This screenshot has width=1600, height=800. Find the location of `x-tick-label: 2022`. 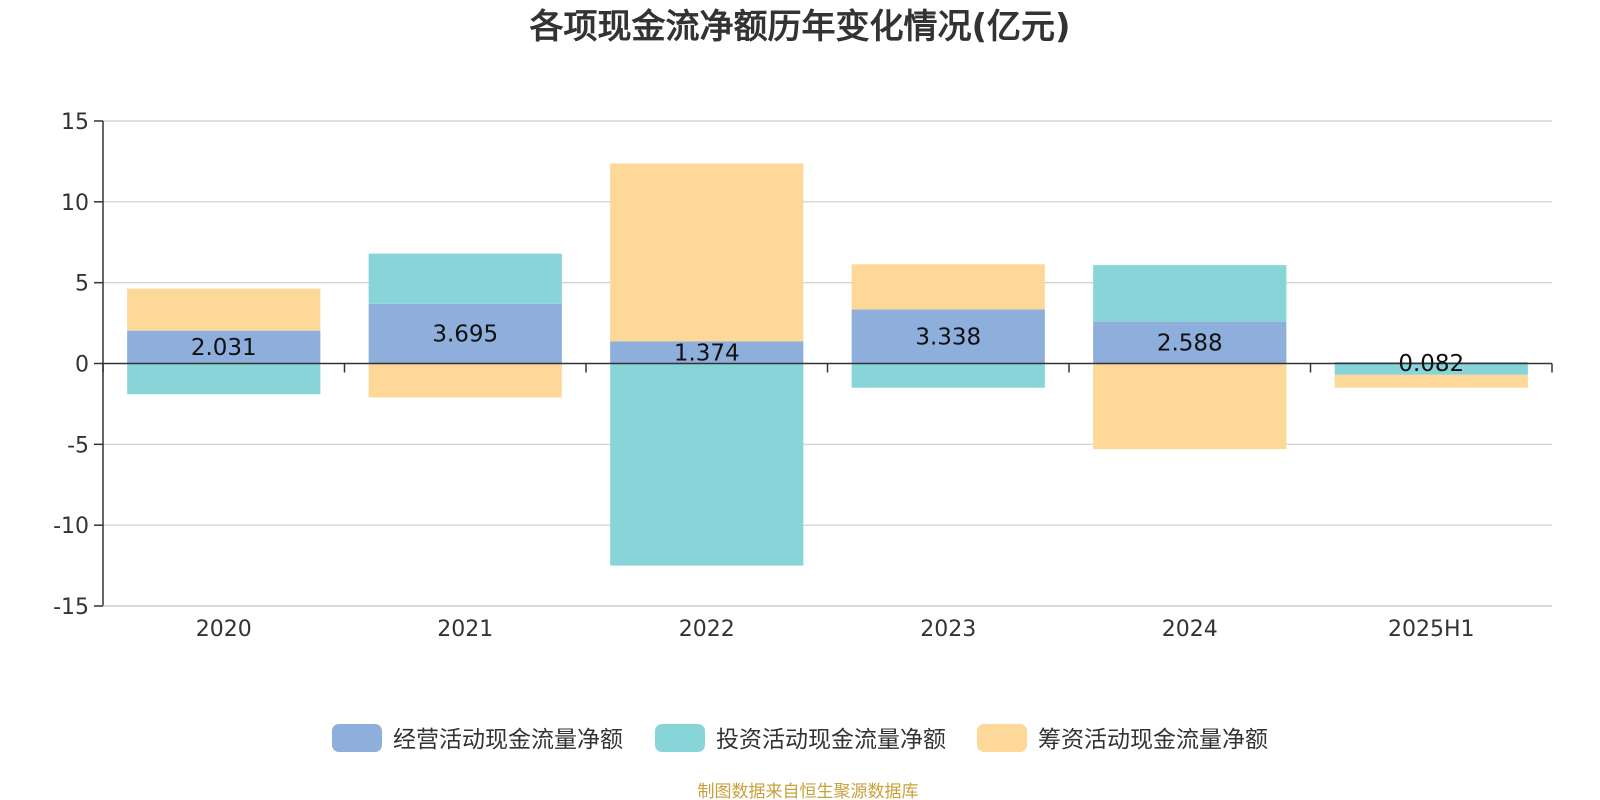

x-tick-label: 2022 is located at coordinates (707, 629).